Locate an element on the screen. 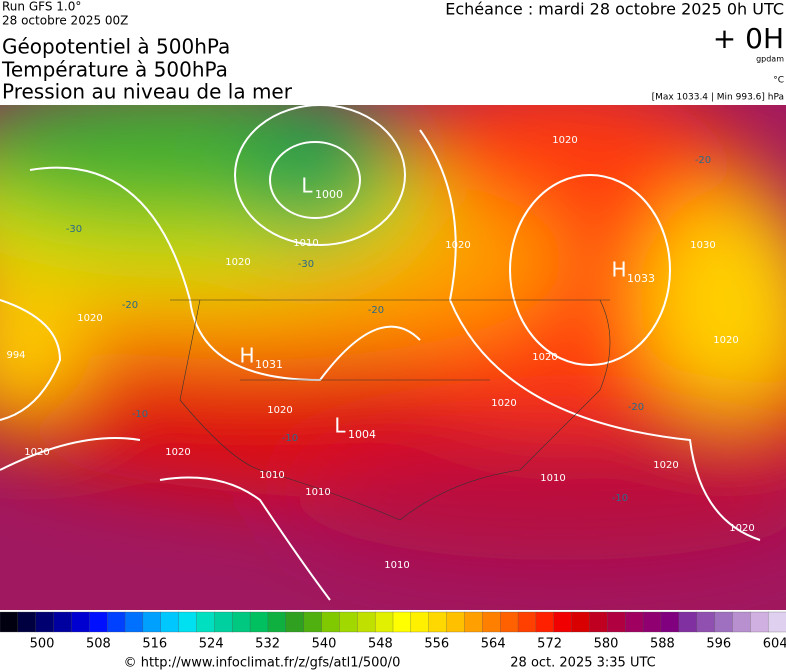  colorbar-tick-label: 564 is located at coordinates (493, 644).